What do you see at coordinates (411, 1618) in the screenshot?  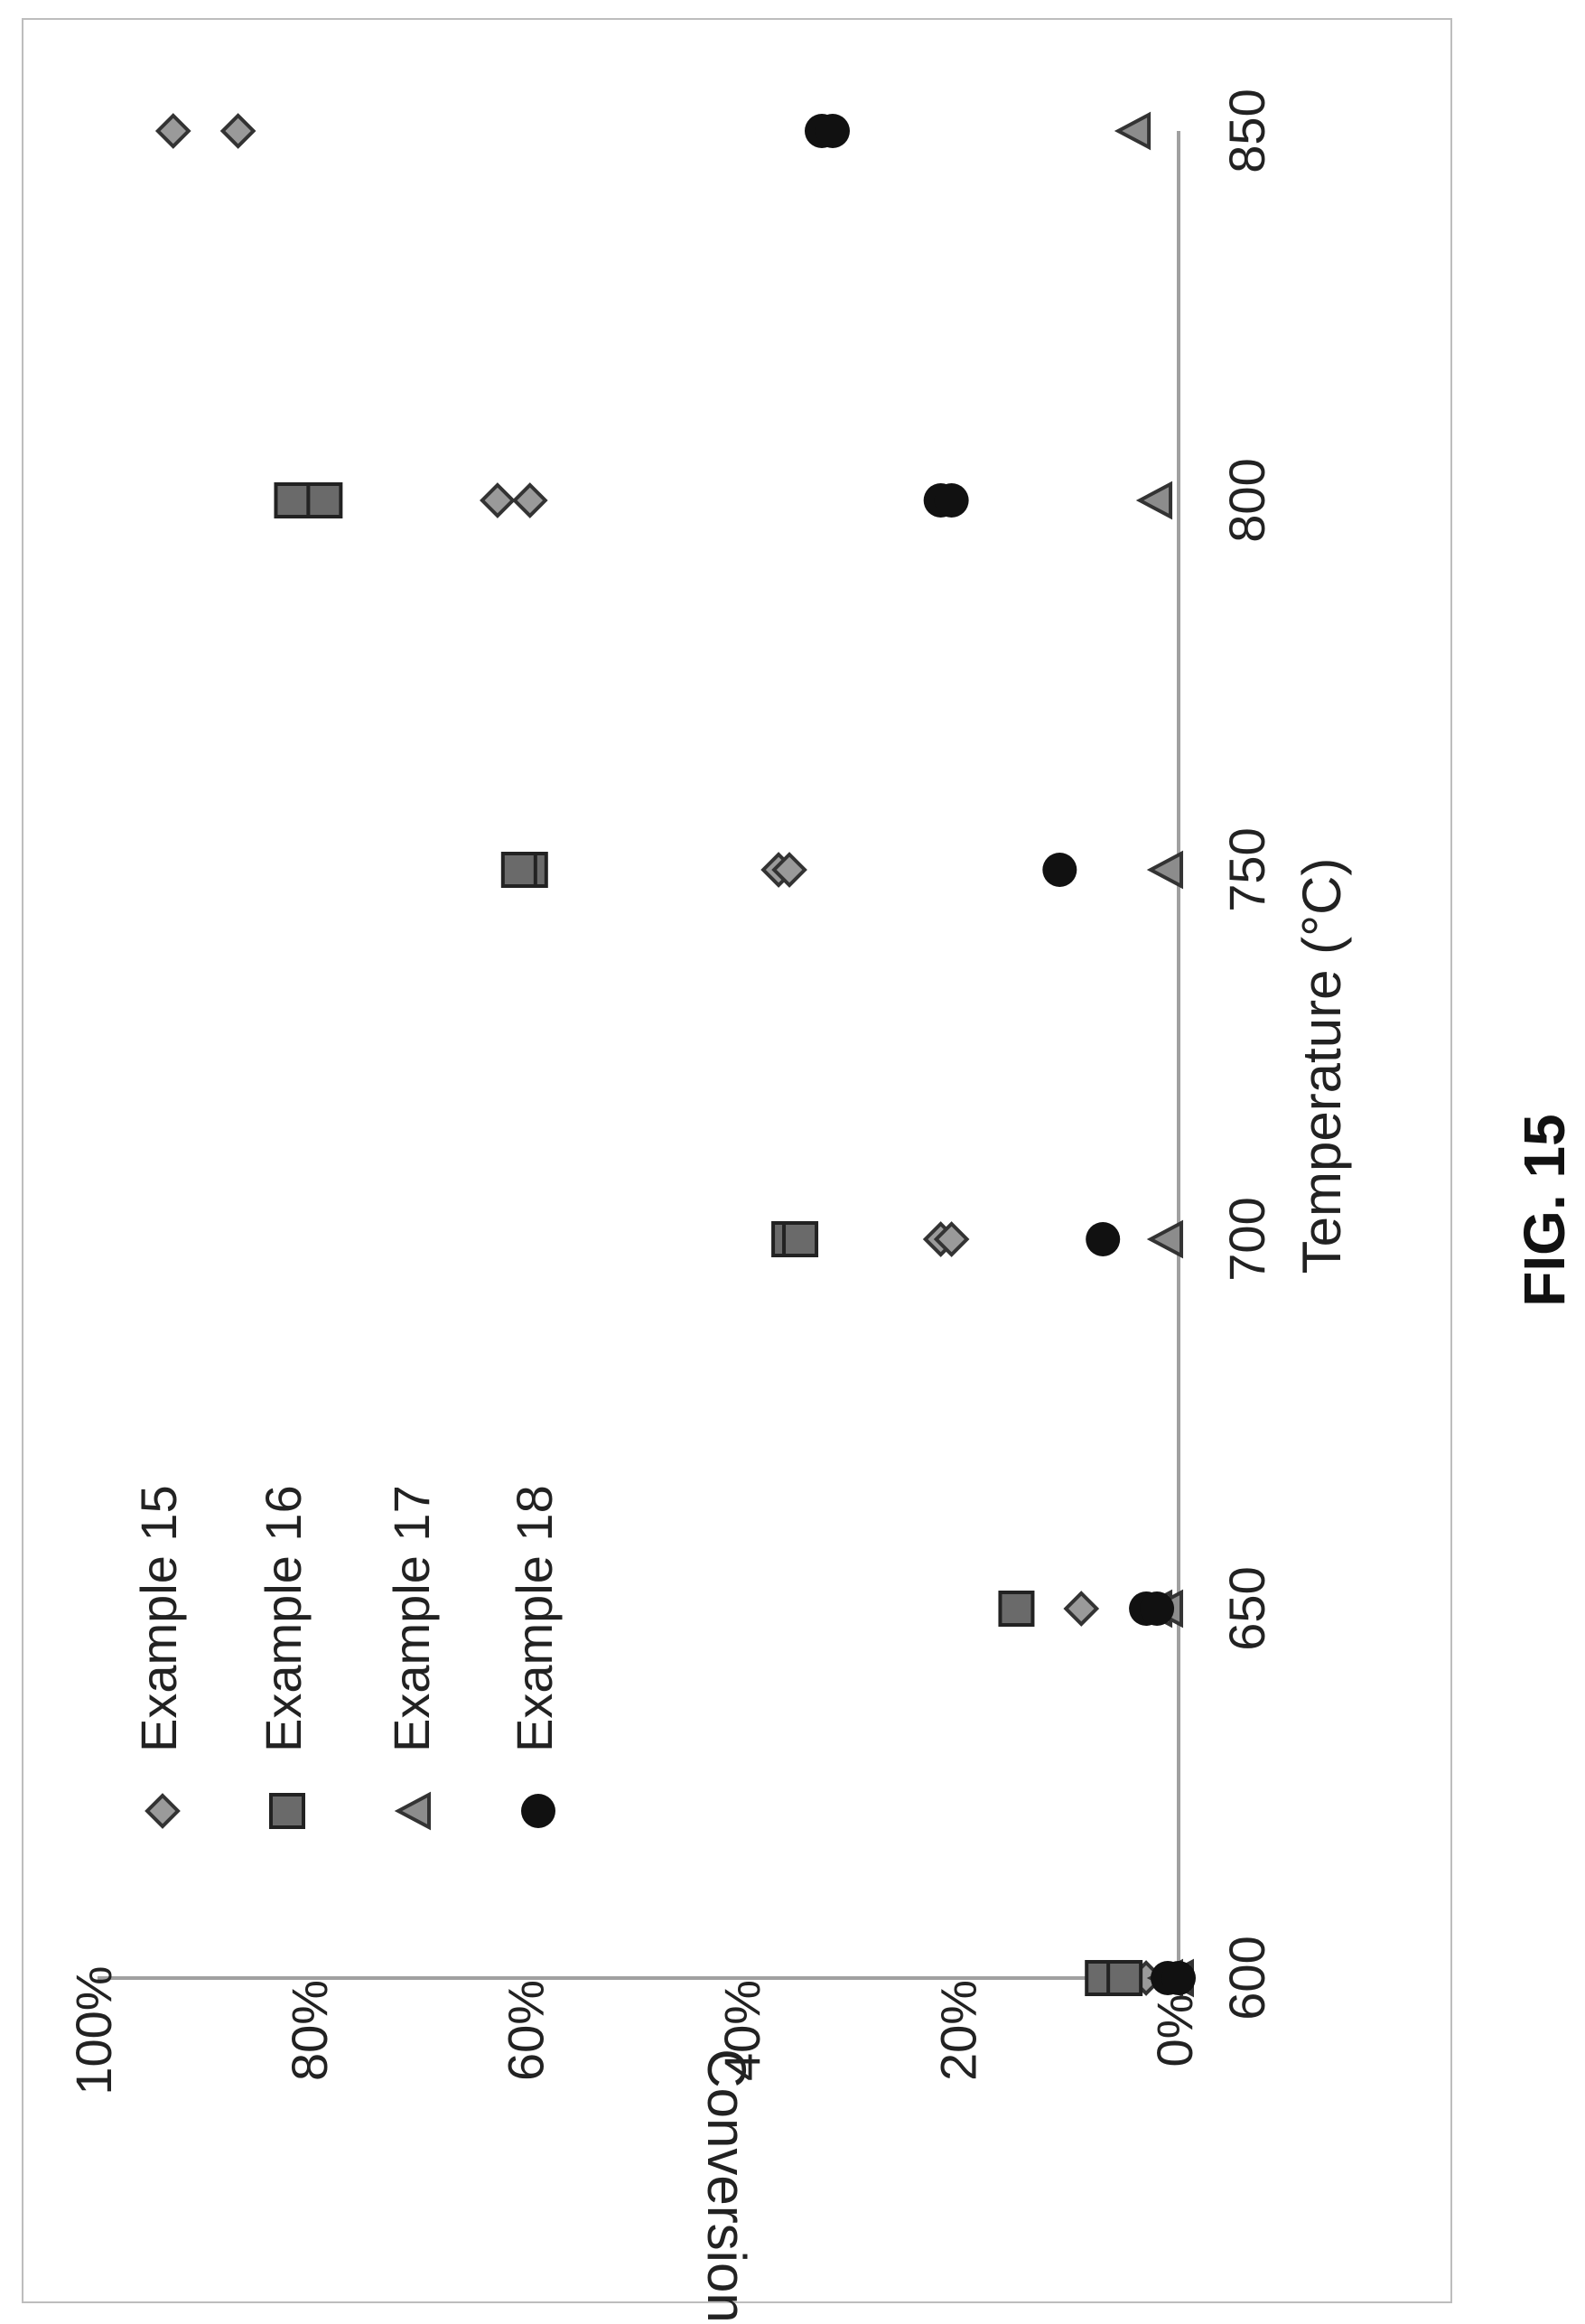 I see `legend-entry-label: Example 17` at bounding box center [411, 1618].